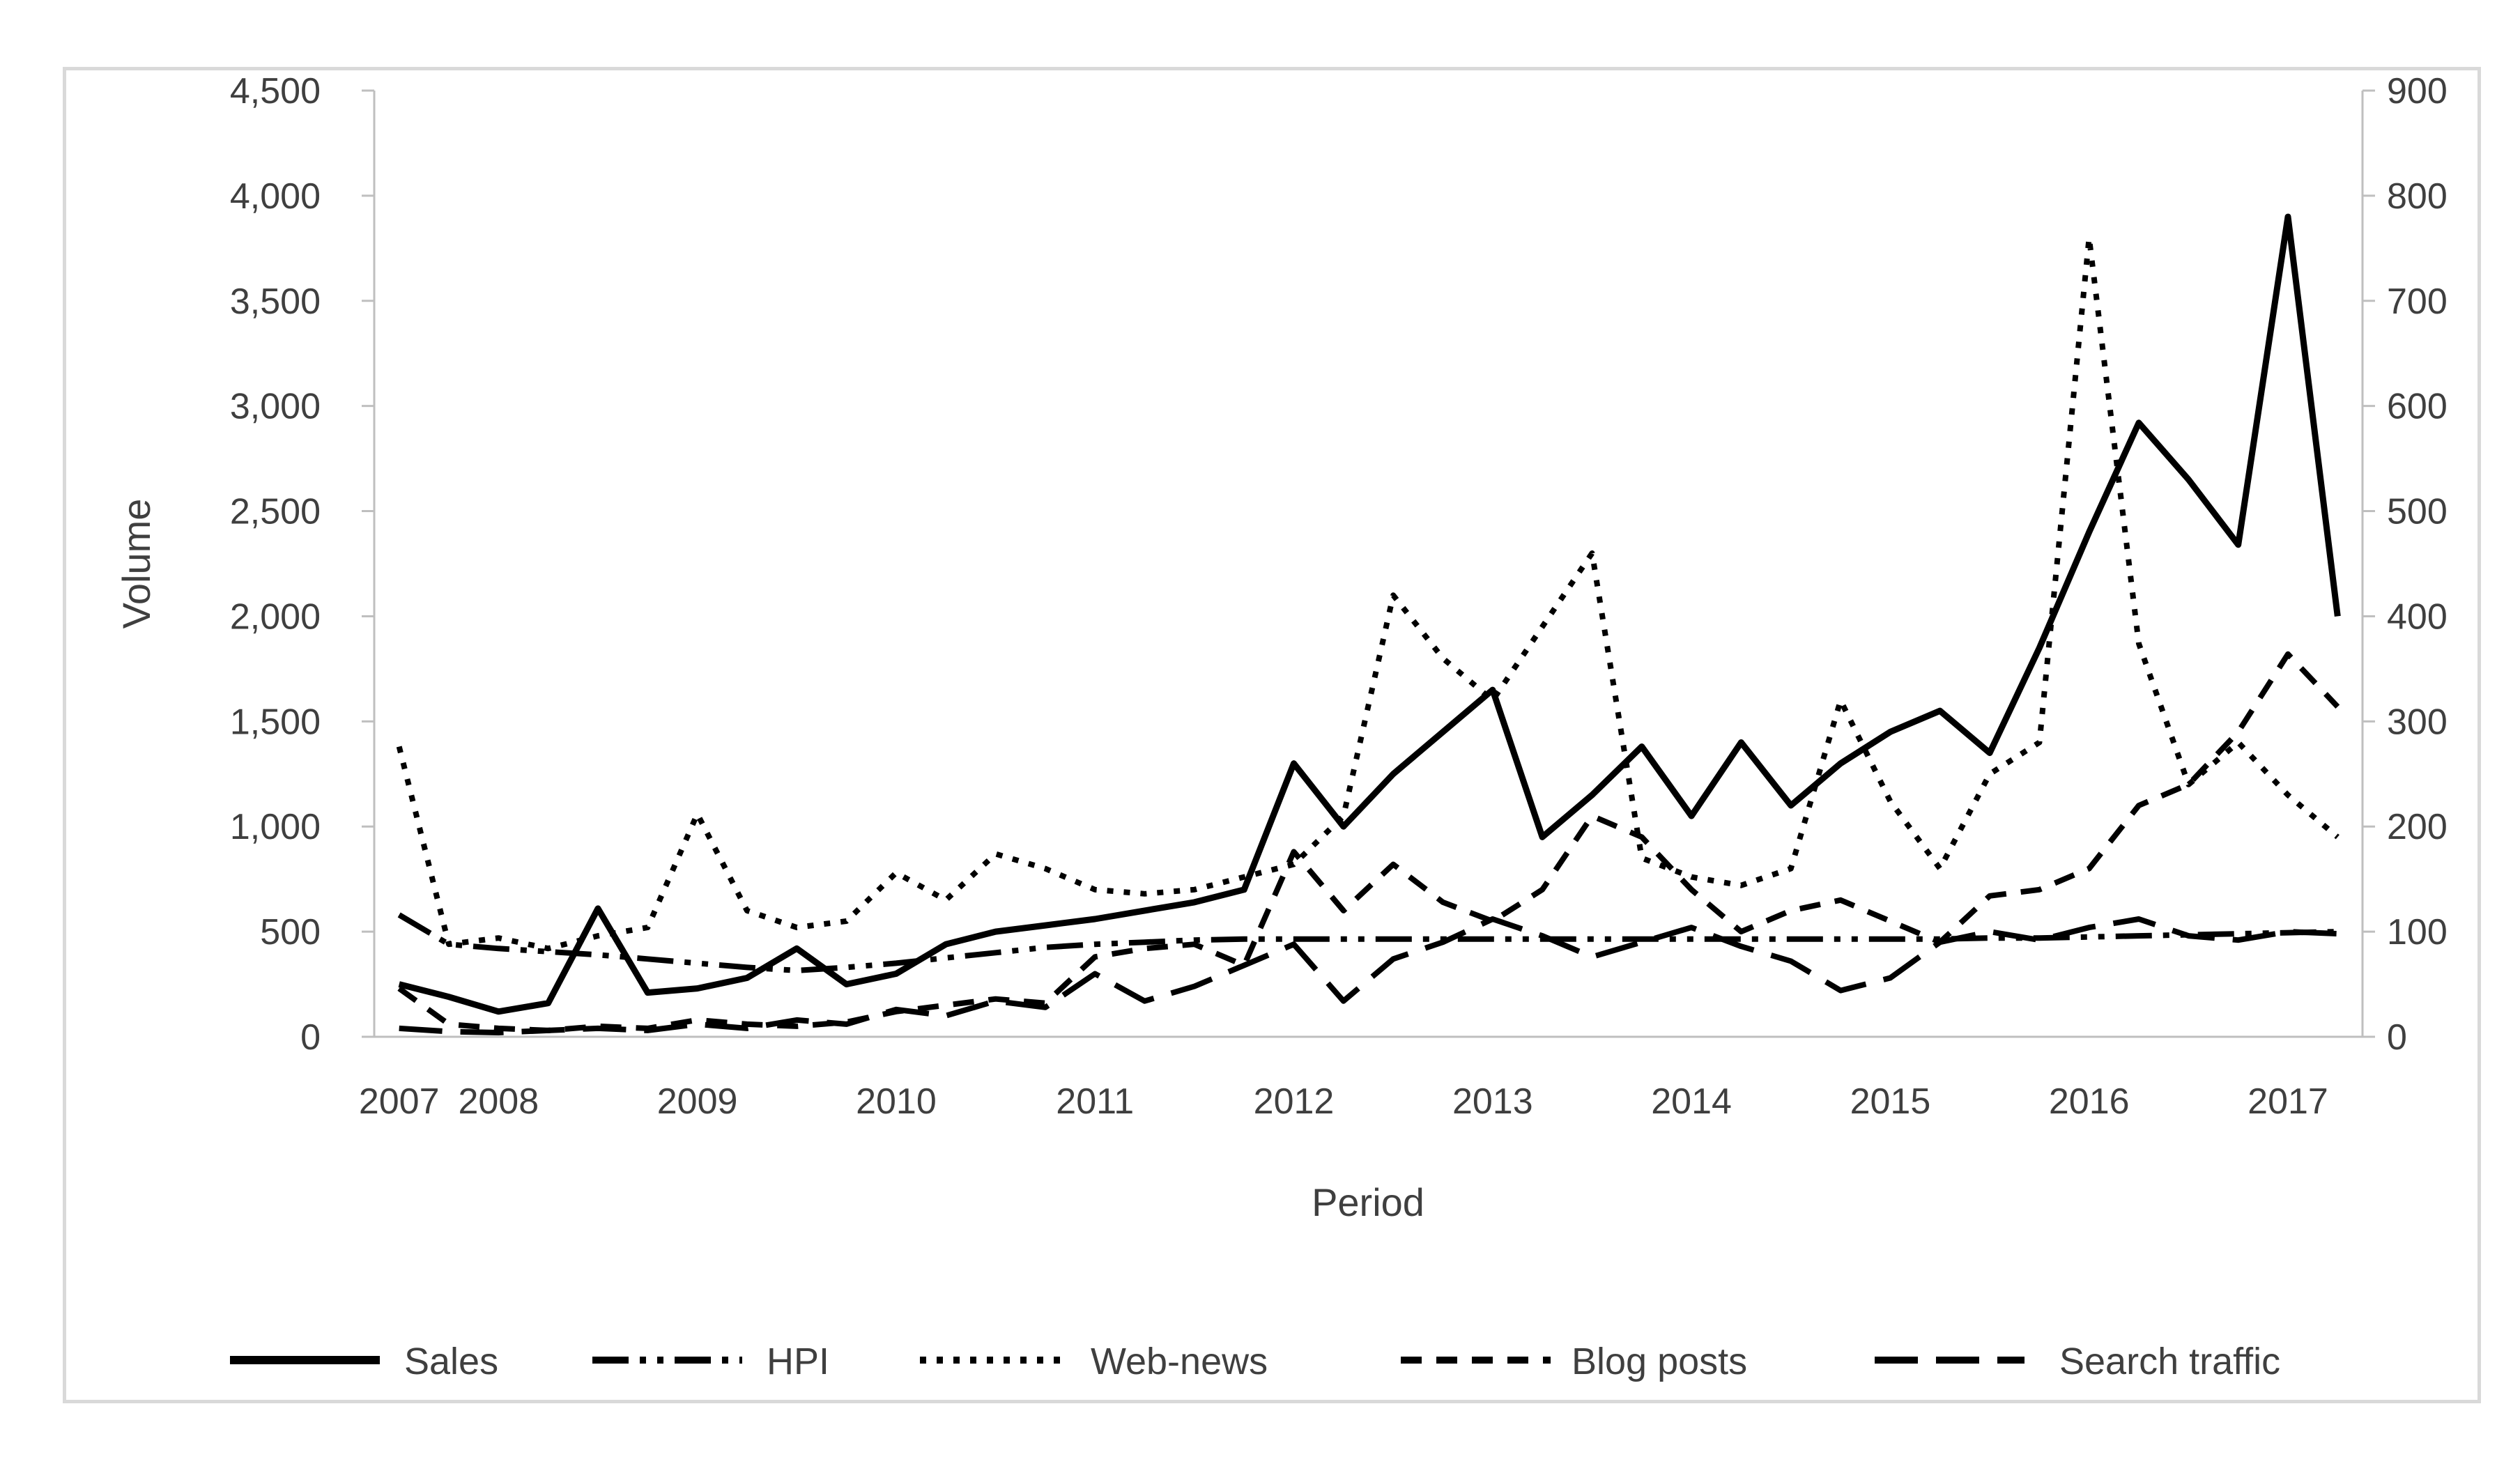  What do you see at coordinates (2418, 512) in the screenshot?
I see `y-right-tick-label: 500` at bounding box center [2418, 512].